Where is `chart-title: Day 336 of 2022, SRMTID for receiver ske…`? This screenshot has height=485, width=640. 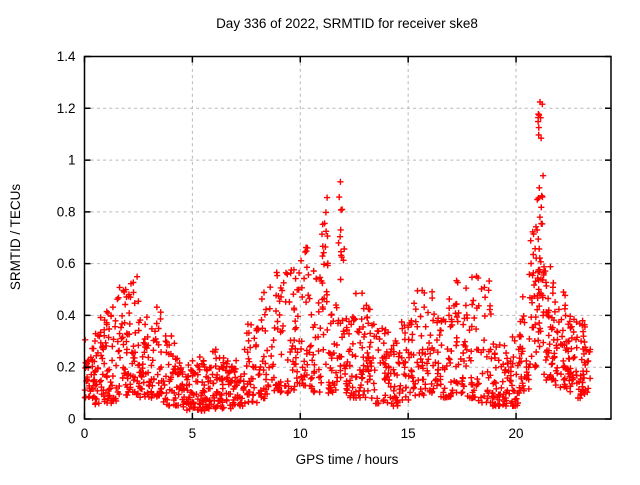
chart-title: Day 336 of 2022, SRMTID for receiver ske… is located at coordinates (347, 23).